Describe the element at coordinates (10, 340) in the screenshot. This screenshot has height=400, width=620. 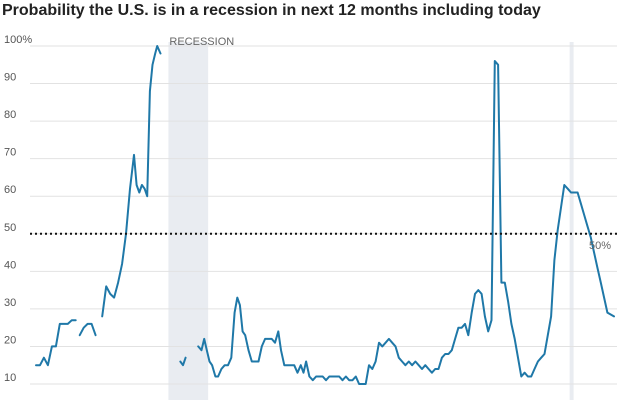
I see `y-tick-label: 20` at that location.